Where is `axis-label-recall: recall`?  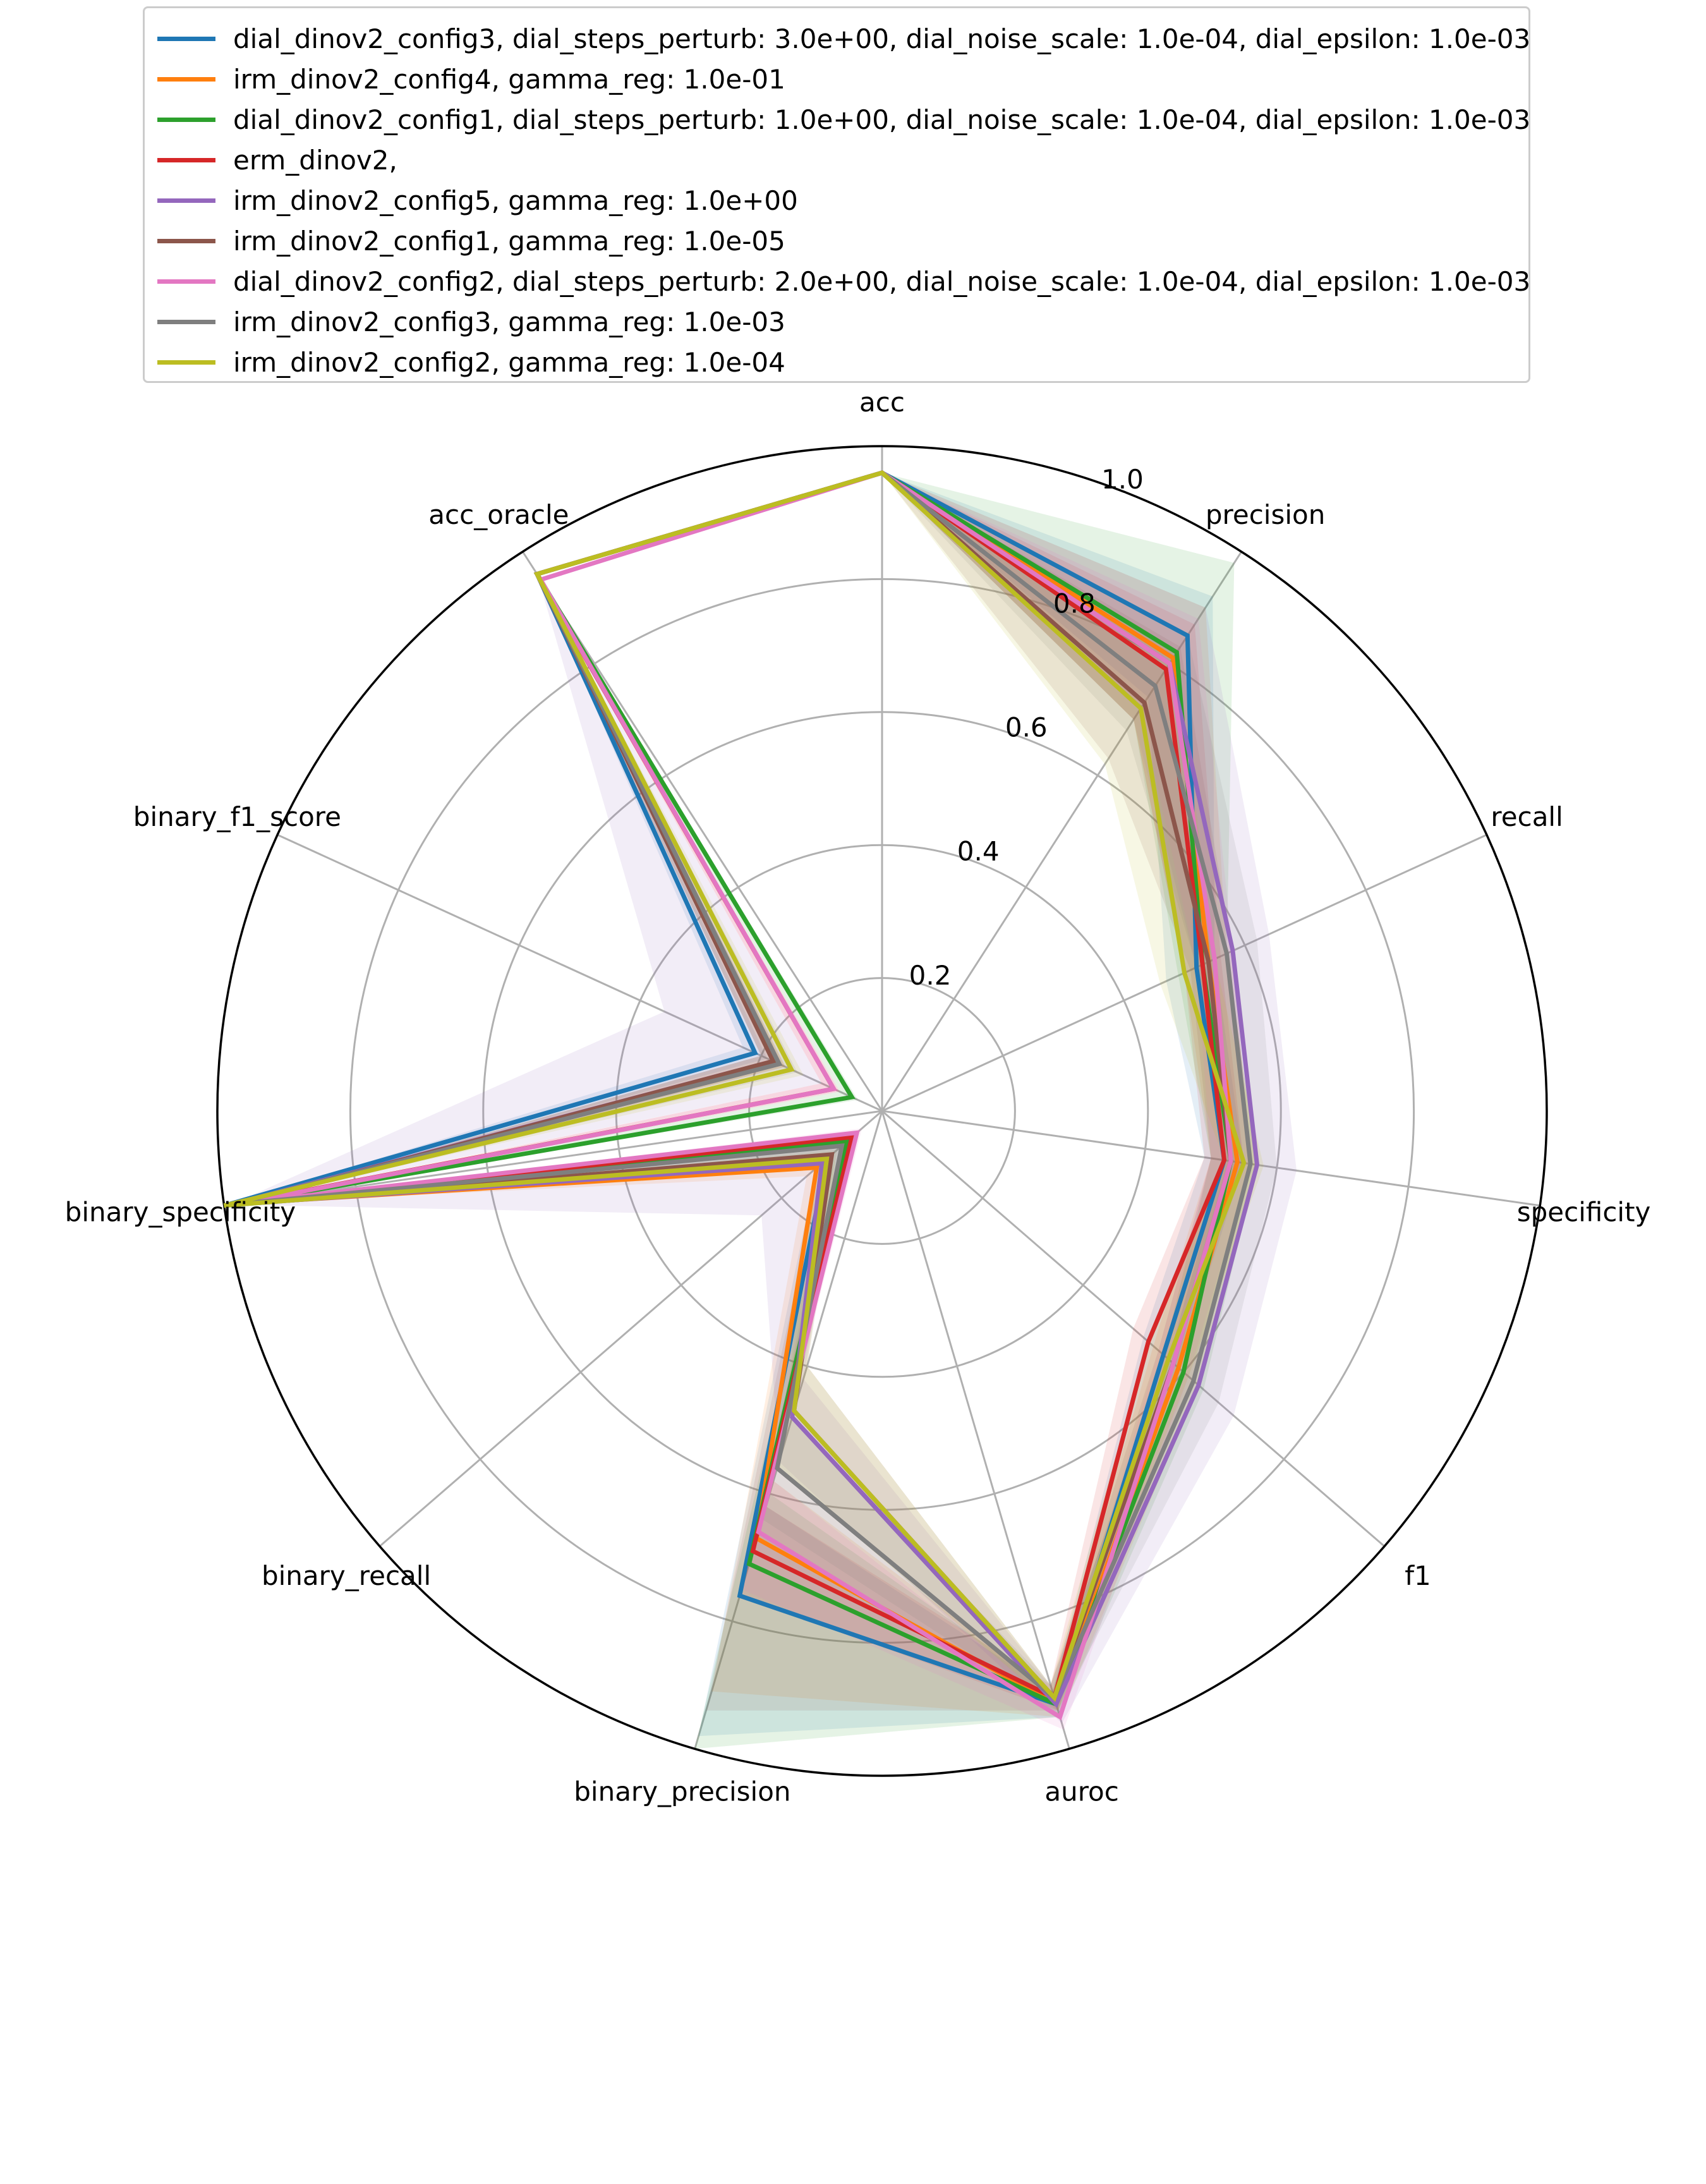
axis-label-recall: recall is located at coordinates (1527, 816).